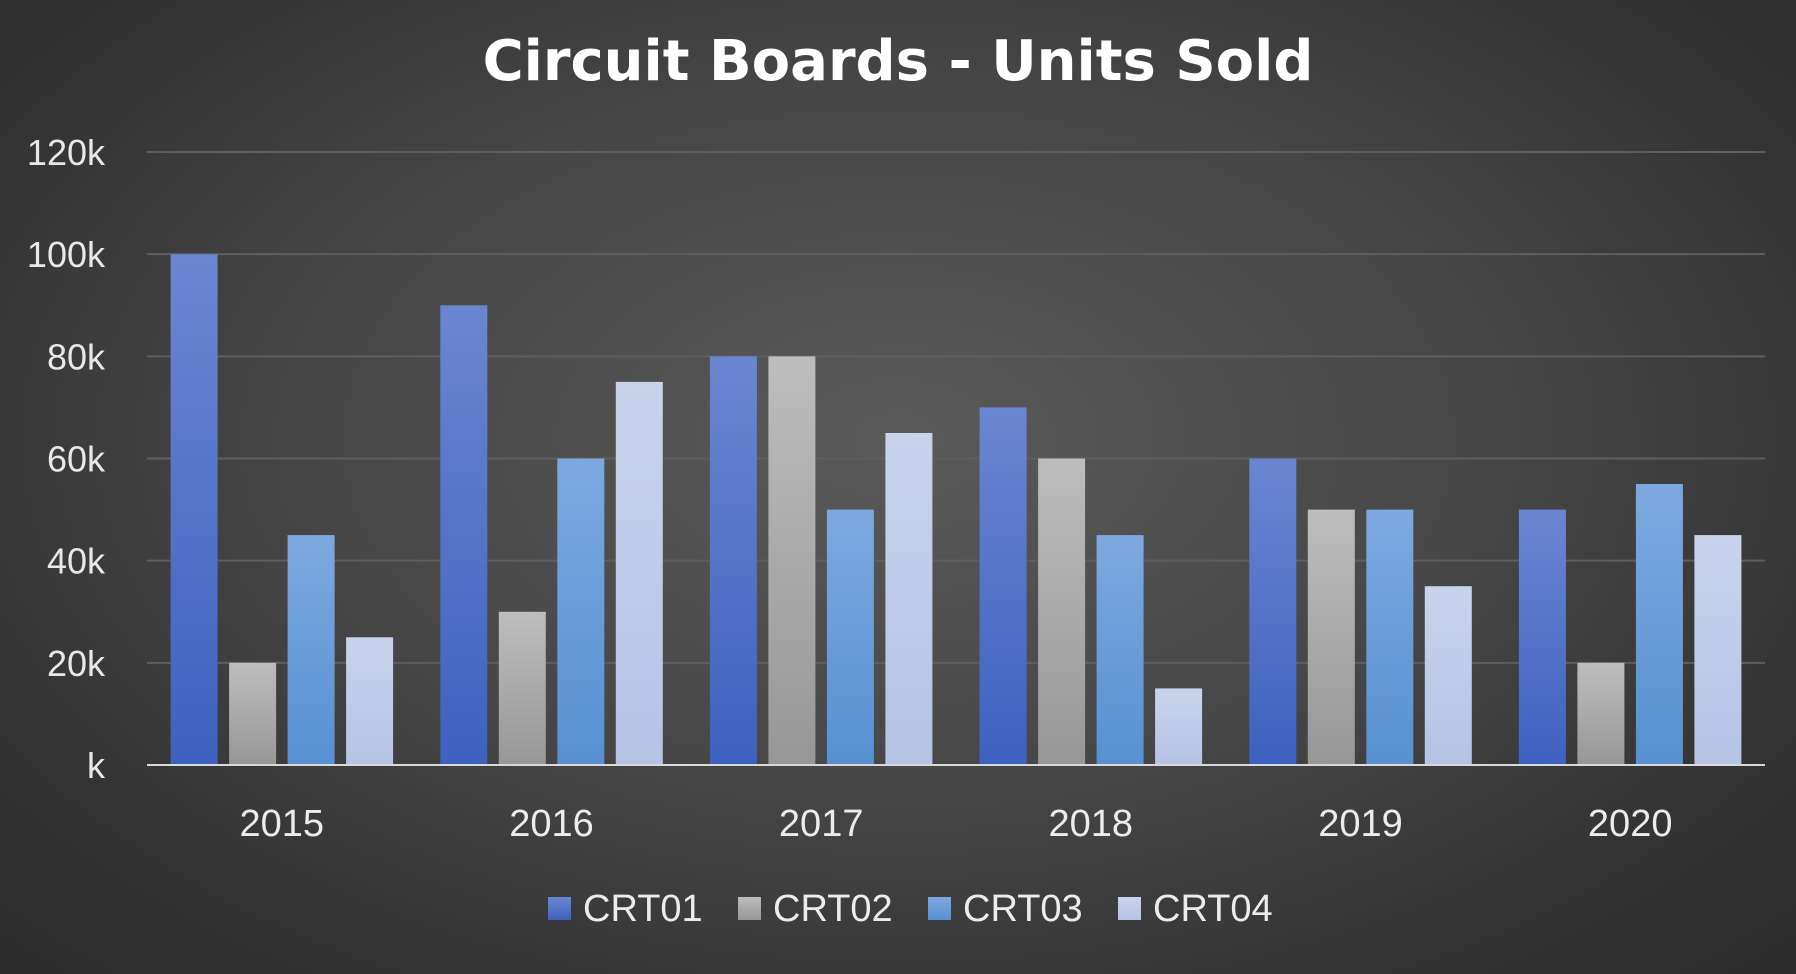  Describe the element at coordinates (821, 824) in the screenshot. I see `x-tick-label: 2017` at that location.